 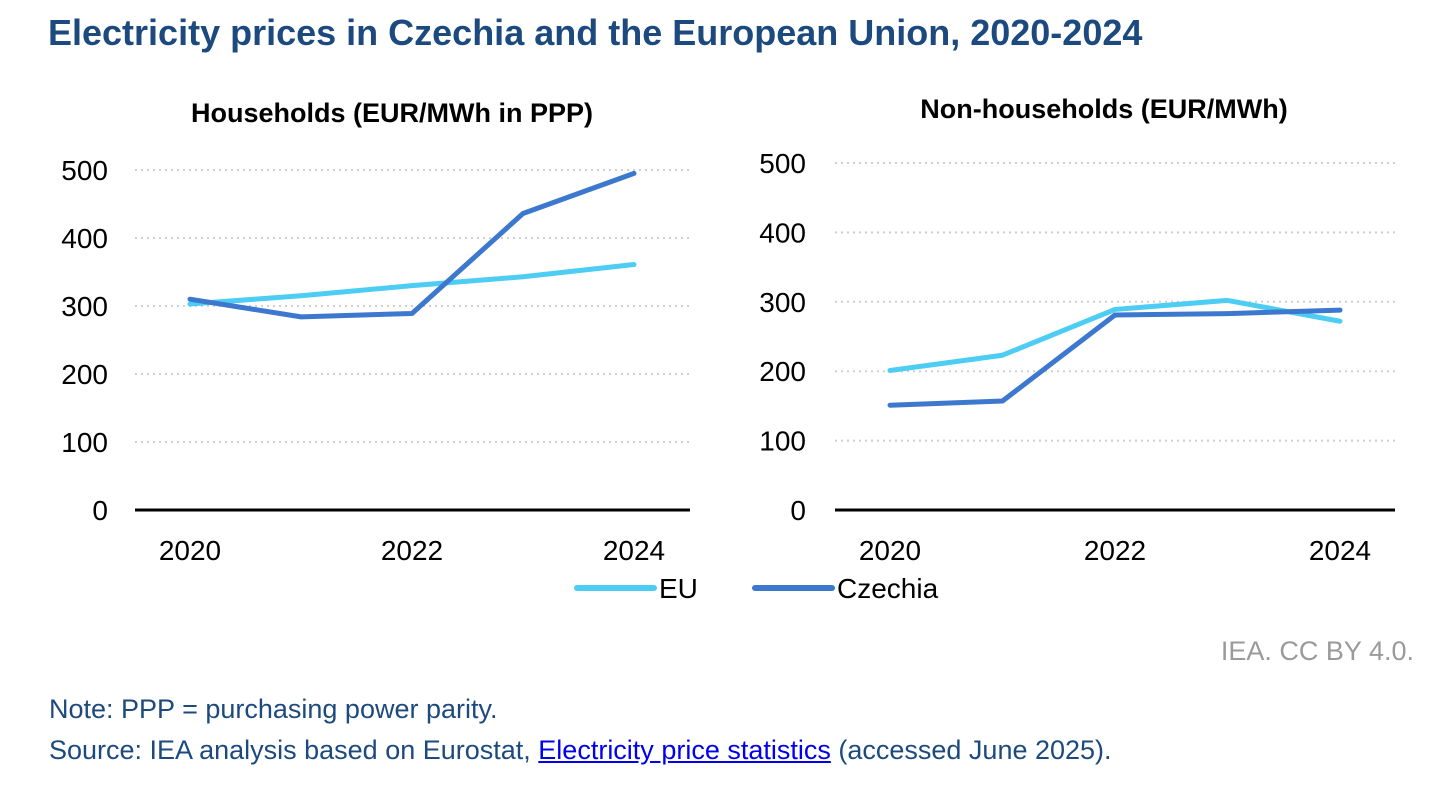 What do you see at coordinates (1103, 109) in the screenshot?
I see `panel-title: Non-households (EUR/MWh)` at bounding box center [1103, 109].